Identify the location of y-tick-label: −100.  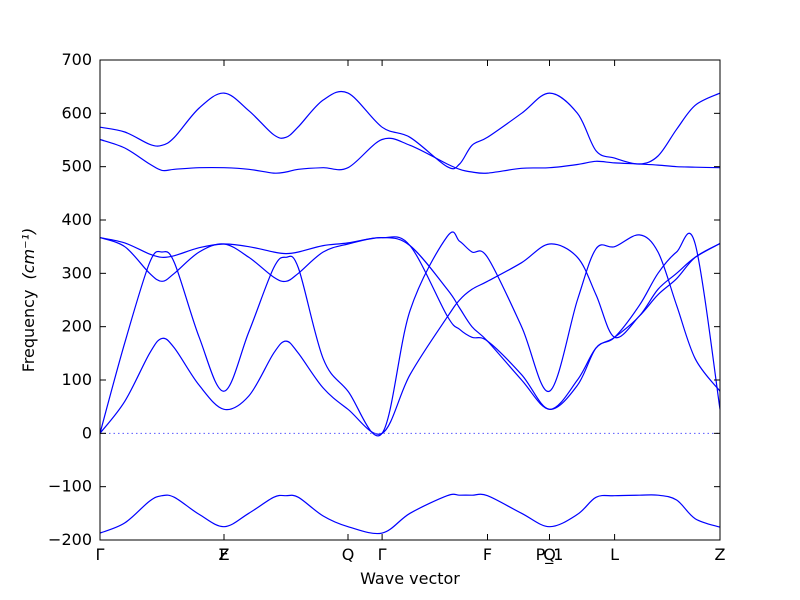
(70, 486).